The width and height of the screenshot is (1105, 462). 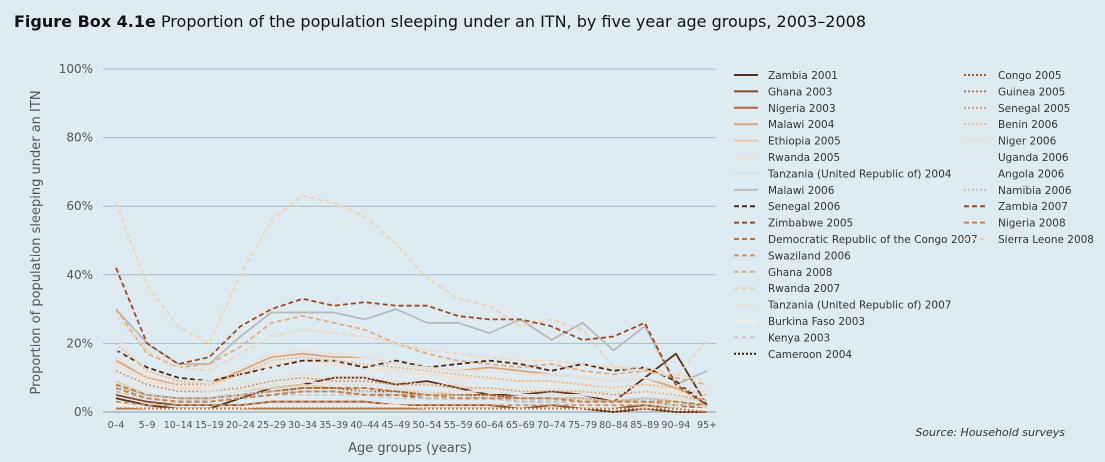 I want to click on source-text: Household surveys, so click(x=1012, y=432).